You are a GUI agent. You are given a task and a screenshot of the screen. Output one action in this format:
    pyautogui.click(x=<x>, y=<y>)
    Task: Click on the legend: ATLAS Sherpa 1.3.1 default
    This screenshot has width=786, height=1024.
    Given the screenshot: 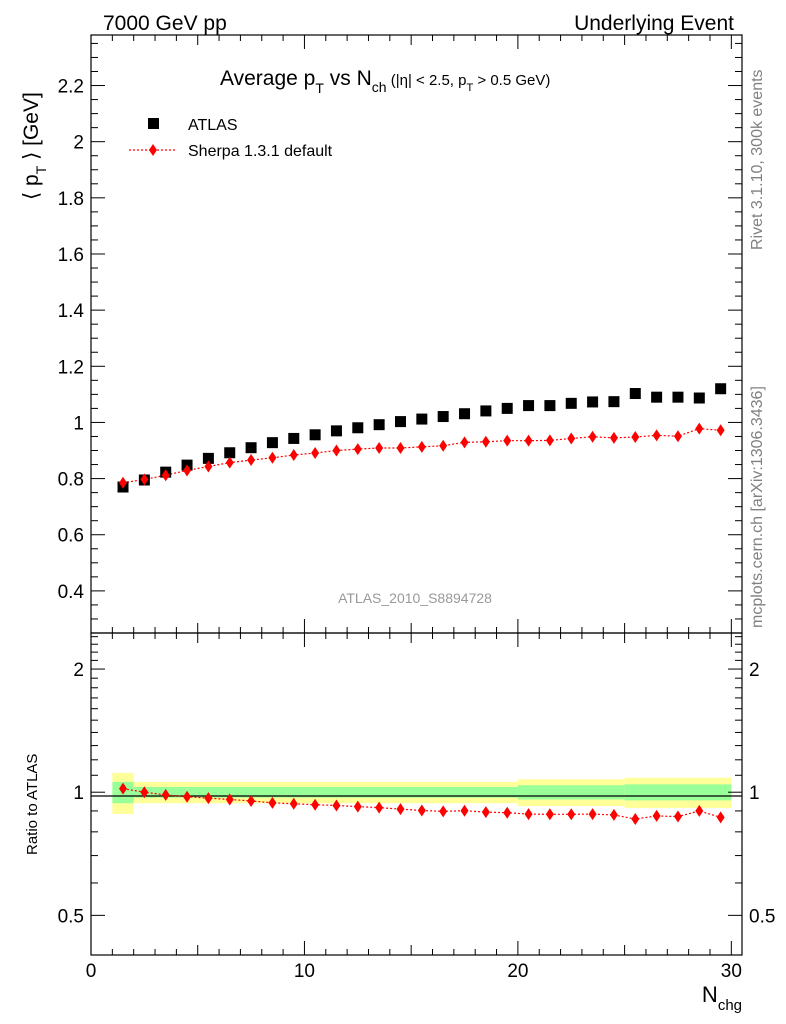 What is the action you would take?
    pyautogui.click(x=231, y=138)
    